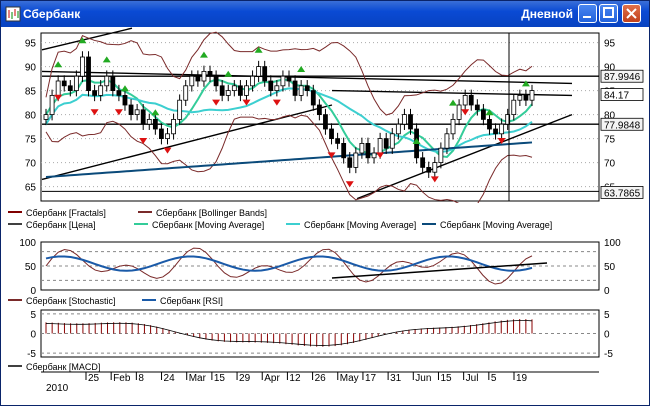 The height and width of the screenshot is (406, 650). I want to click on time-axis-label: 17, so click(371, 378).